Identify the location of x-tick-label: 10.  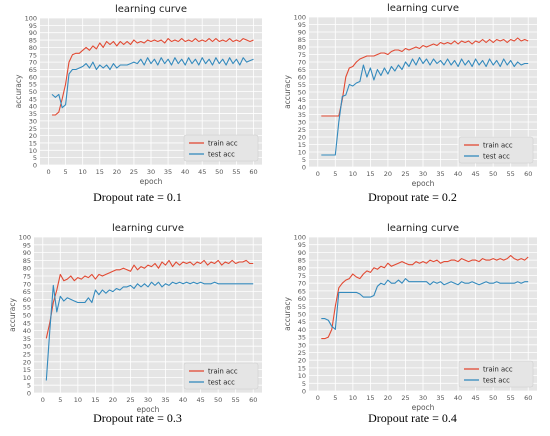
(353, 174).